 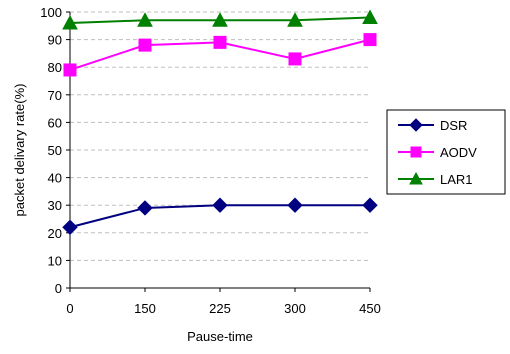 I want to click on y-axis-label: packet delivary rate(%), so click(x=19, y=150).